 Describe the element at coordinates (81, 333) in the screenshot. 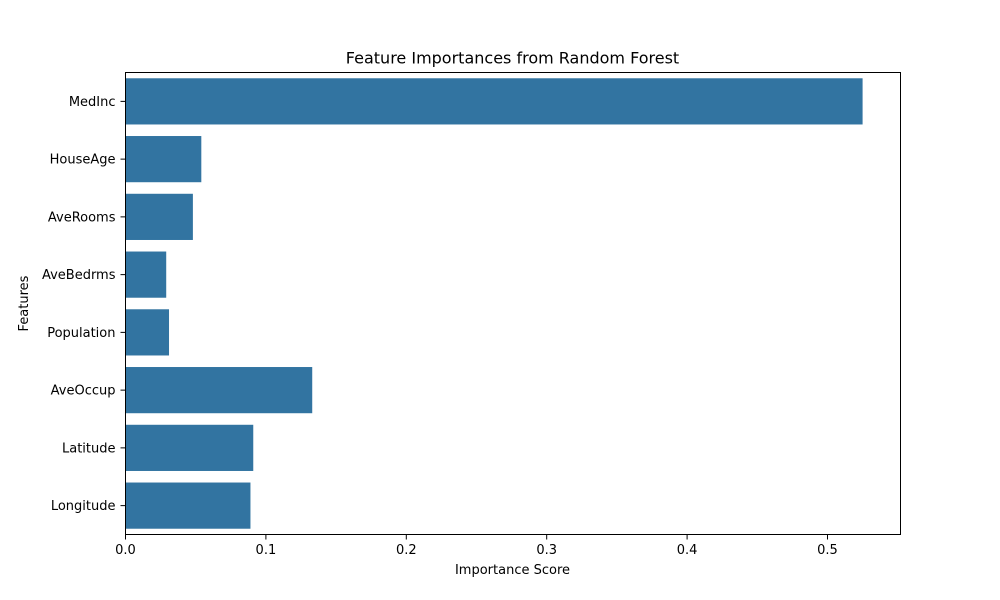

I see `y-tick-label: Population` at that location.